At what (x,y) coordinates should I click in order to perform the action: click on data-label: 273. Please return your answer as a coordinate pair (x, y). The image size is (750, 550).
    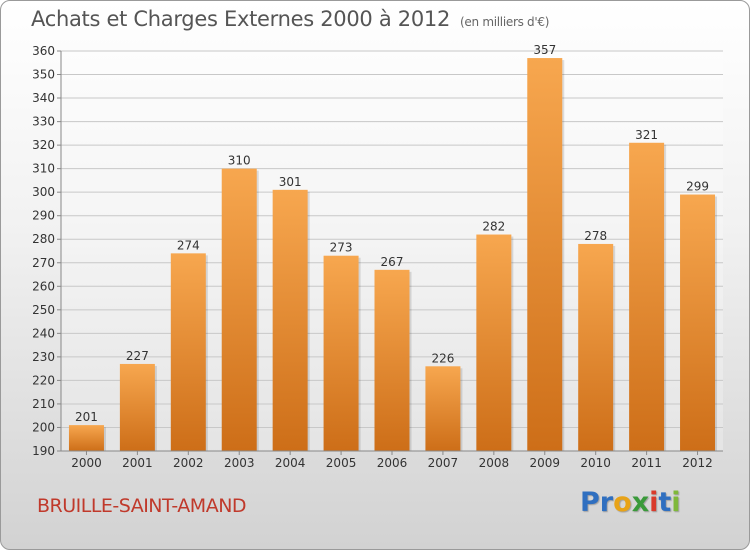
    Looking at the image, I should click on (341, 248).